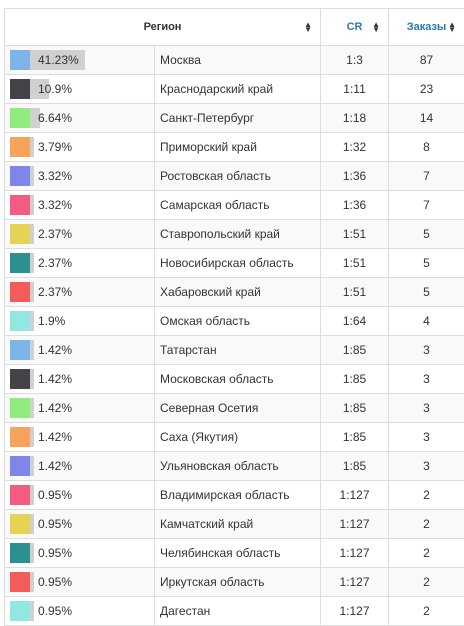 This screenshot has width=464, height=626. What do you see at coordinates (426, 60) in the screenshot?
I see `orders-cell: 87` at bounding box center [426, 60].